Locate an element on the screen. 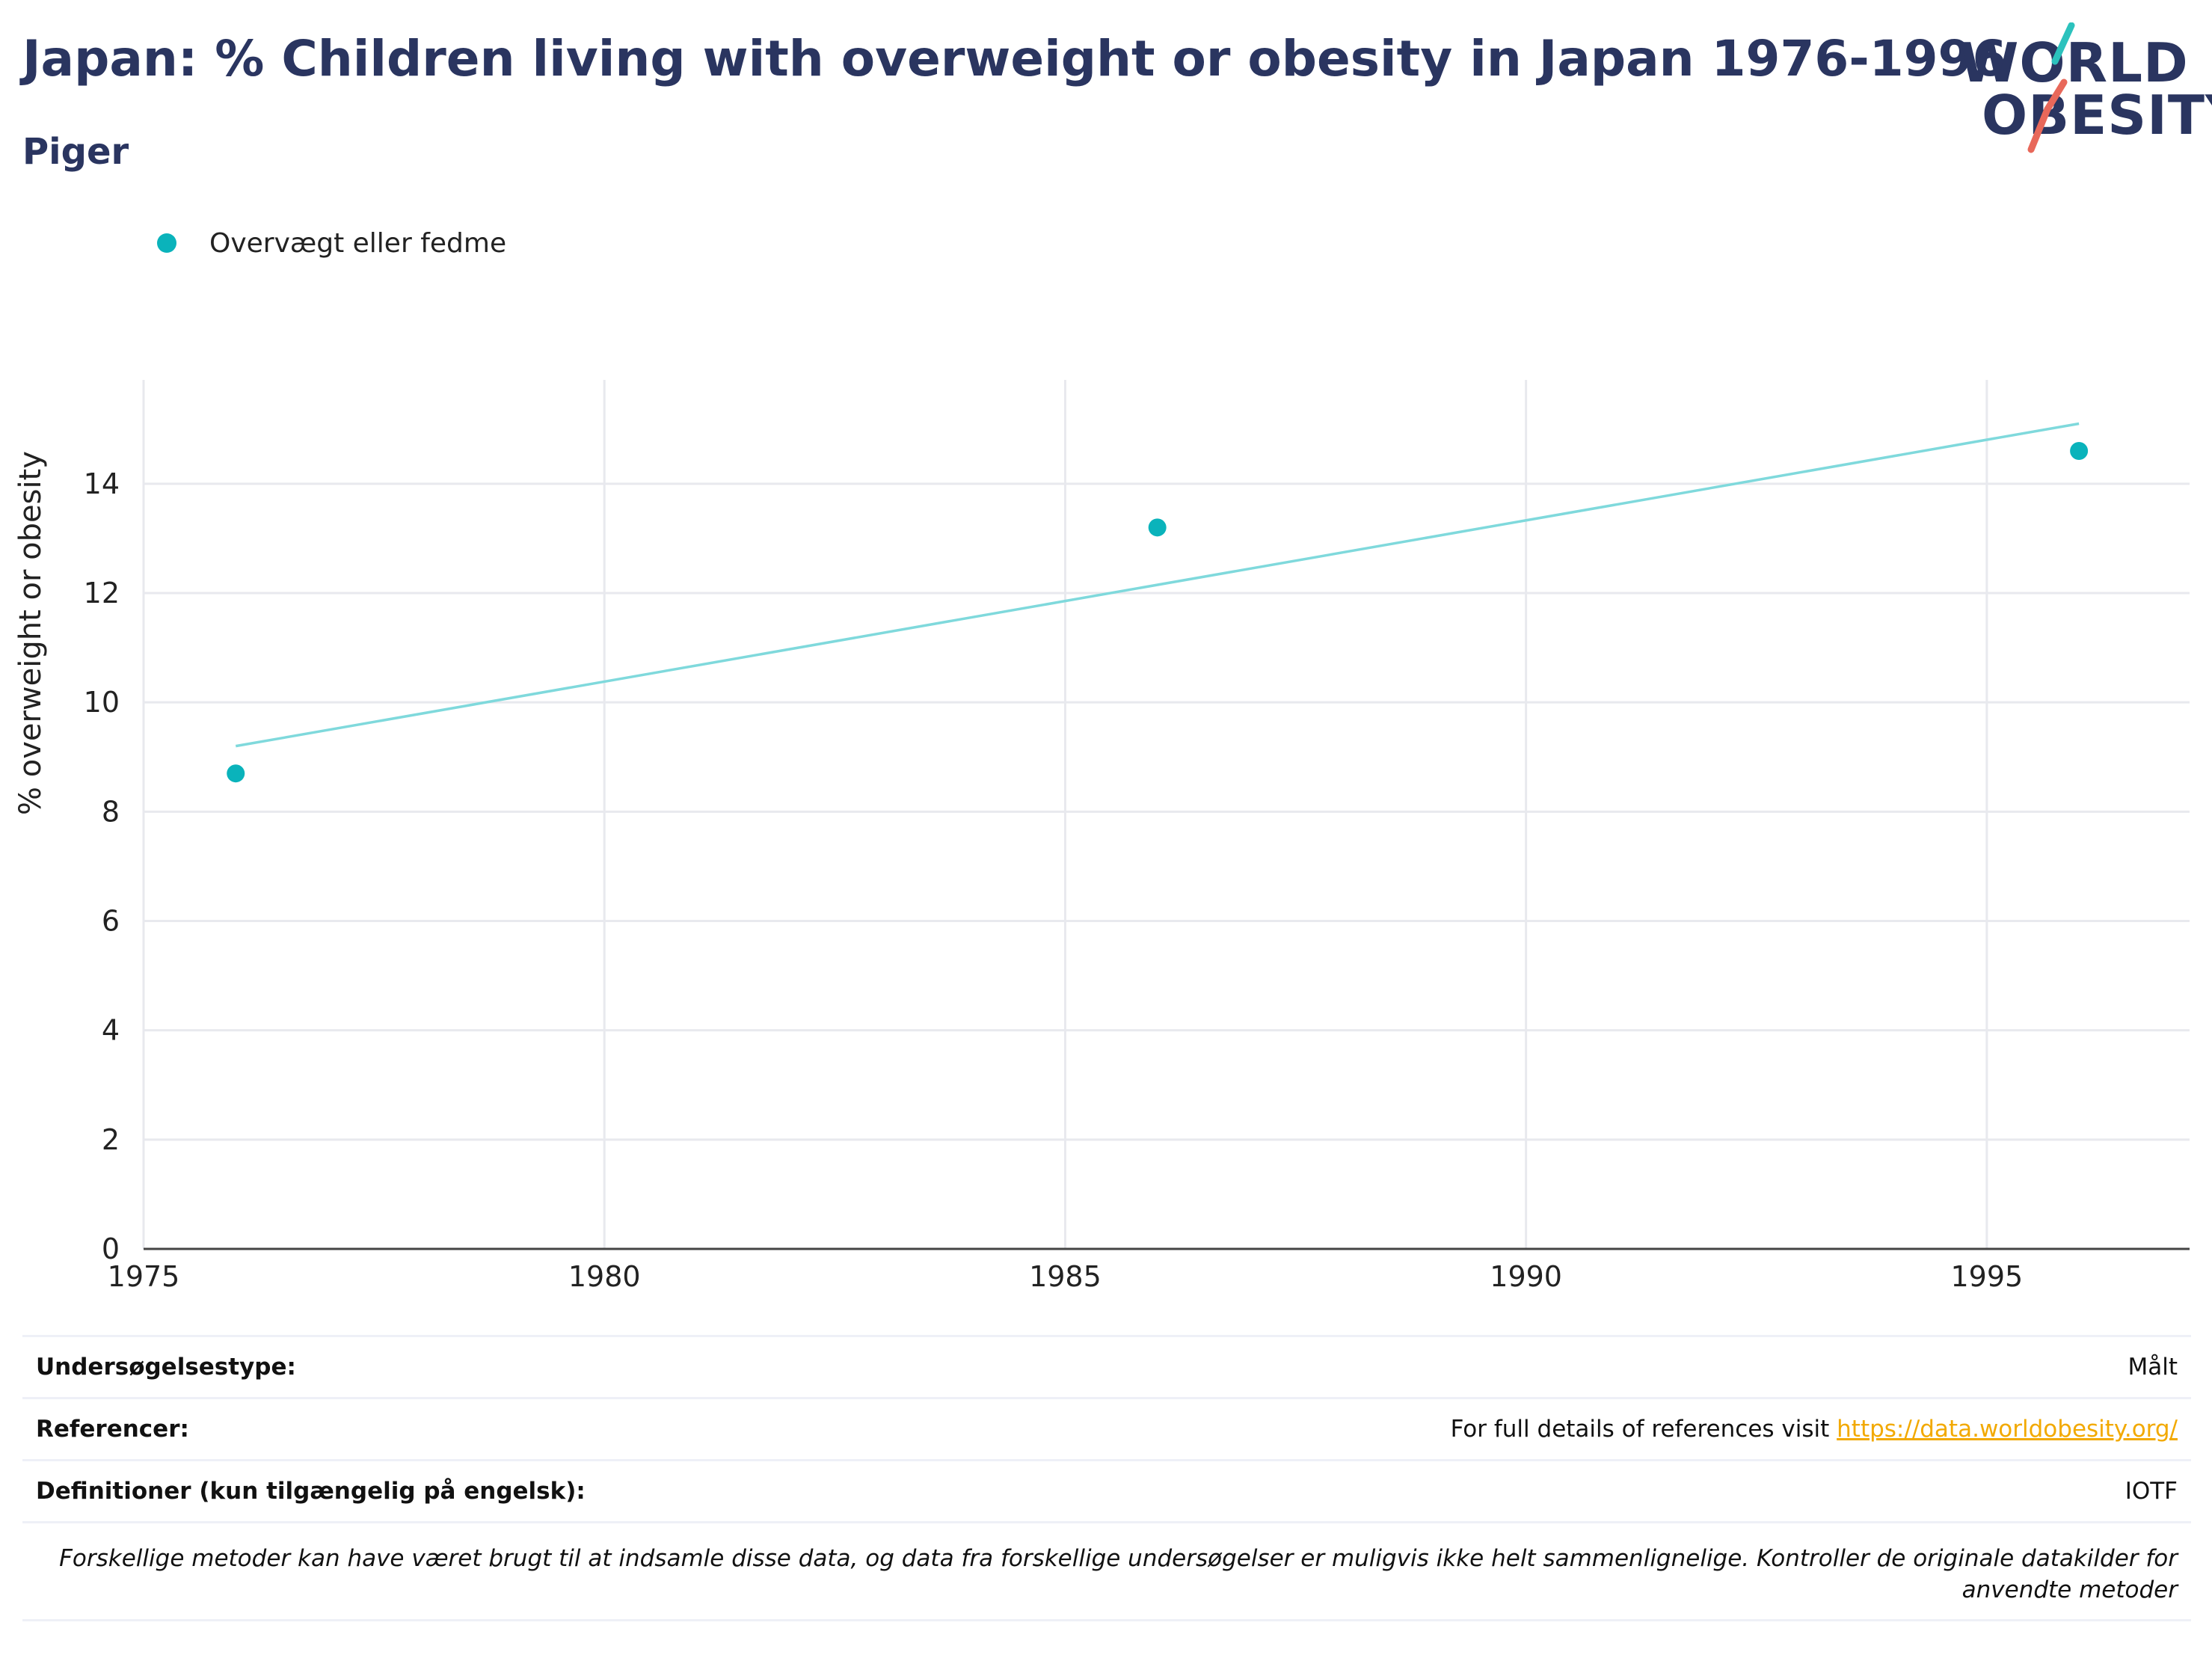  info-row-survey-type: Undersøgelsestype: Målt is located at coordinates (1106, 1366).